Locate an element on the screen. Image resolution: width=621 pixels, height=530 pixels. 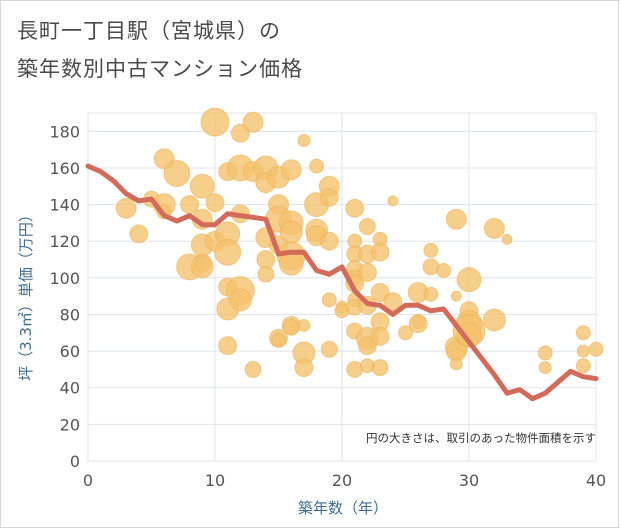
chart-title-line2: 築年数別中古マンション価格 is located at coordinates (160, 69).